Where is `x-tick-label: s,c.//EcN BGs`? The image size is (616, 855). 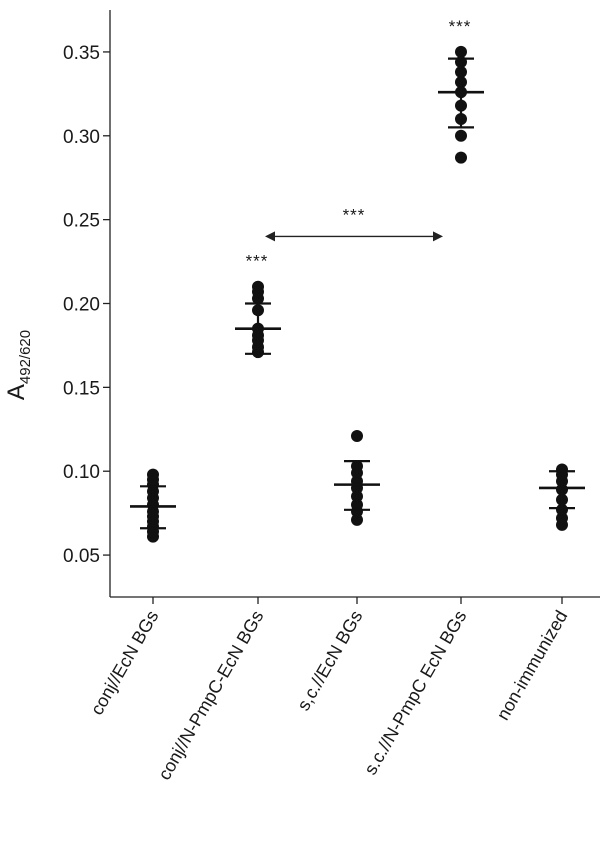 x-tick-label: s,c.//EcN BGs is located at coordinates (329, 660).